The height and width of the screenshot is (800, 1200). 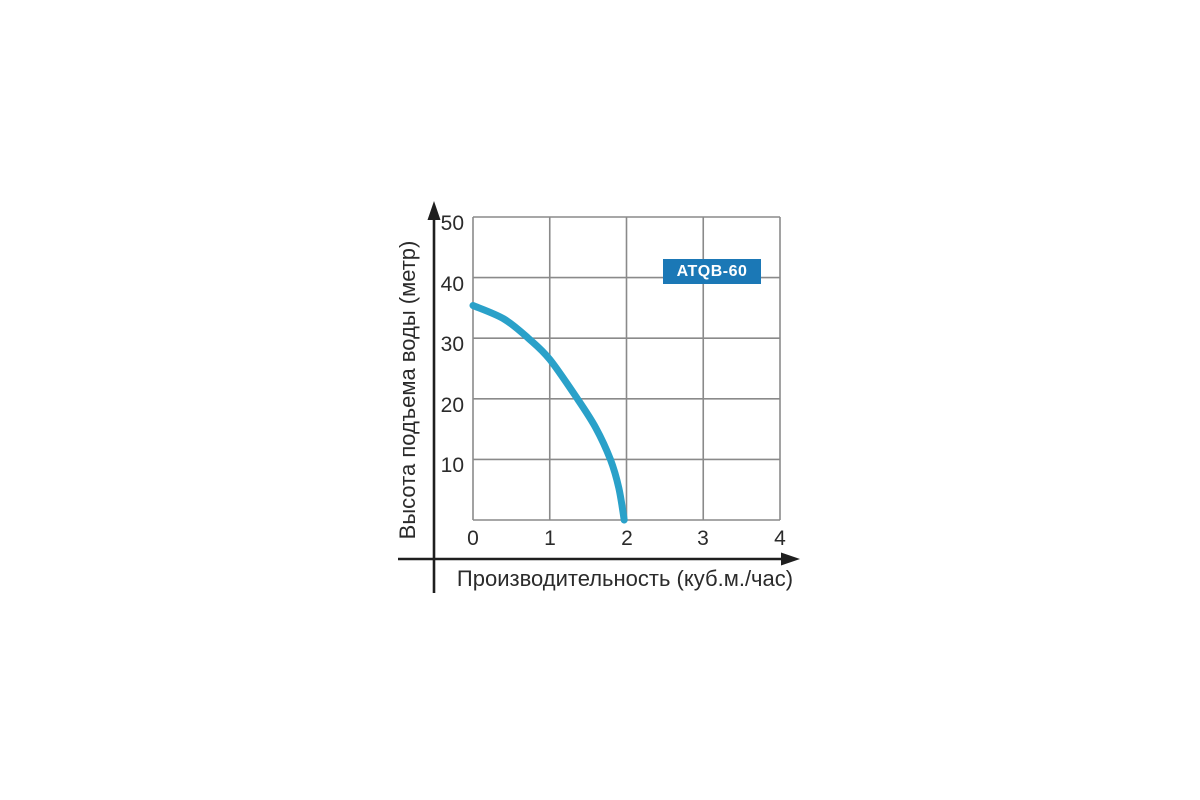 I want to click on y-tick-label: 40, so click(x=452, y=284).